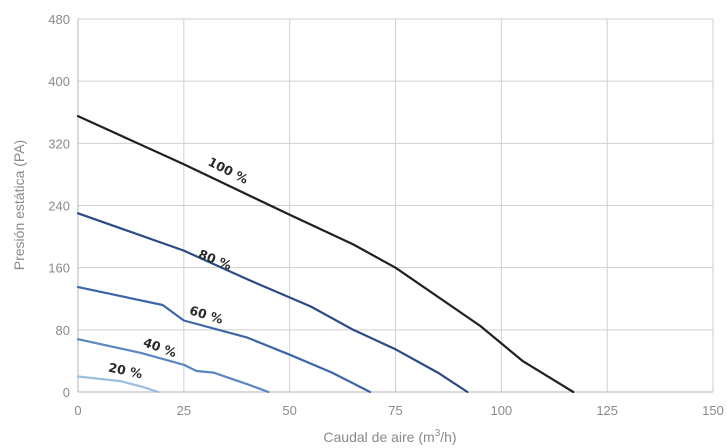 The image size is (727, 448). Describe the element at coordinates (63, 330) in the screenshot. I see `y-tick-label: 80` at that location.